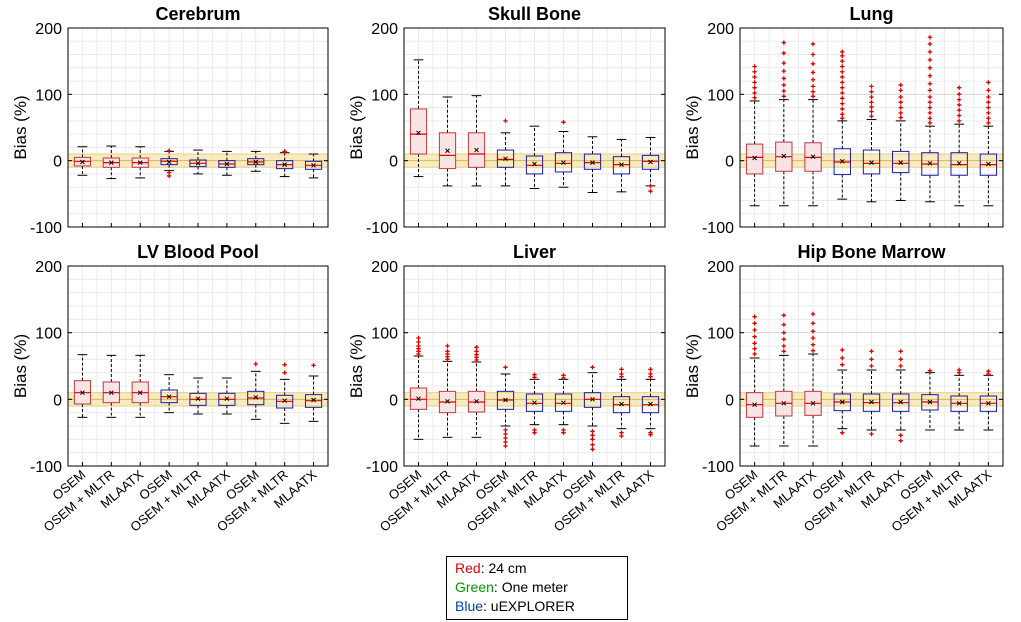 This screenshot has width=1021, height=622. What do you see at coordinates (227, 396) in the screenshot?
I see `box-green-mlaatx` at bounding box center [227, 396].